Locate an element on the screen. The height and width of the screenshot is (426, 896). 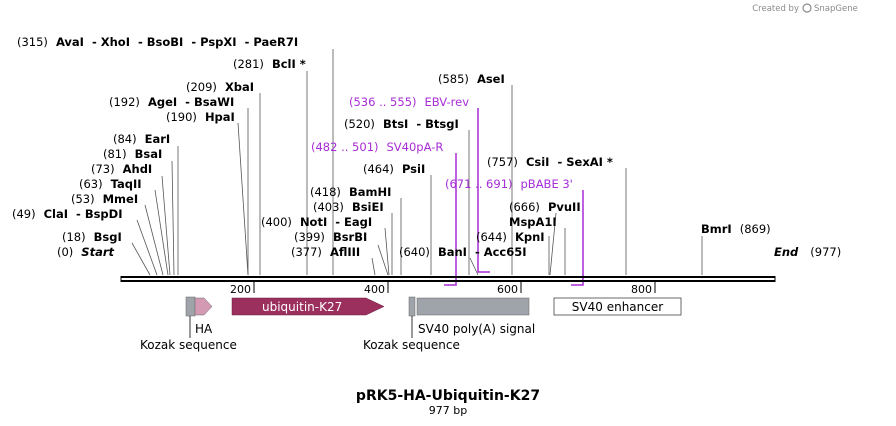
features is located at coordinates (433, 317).